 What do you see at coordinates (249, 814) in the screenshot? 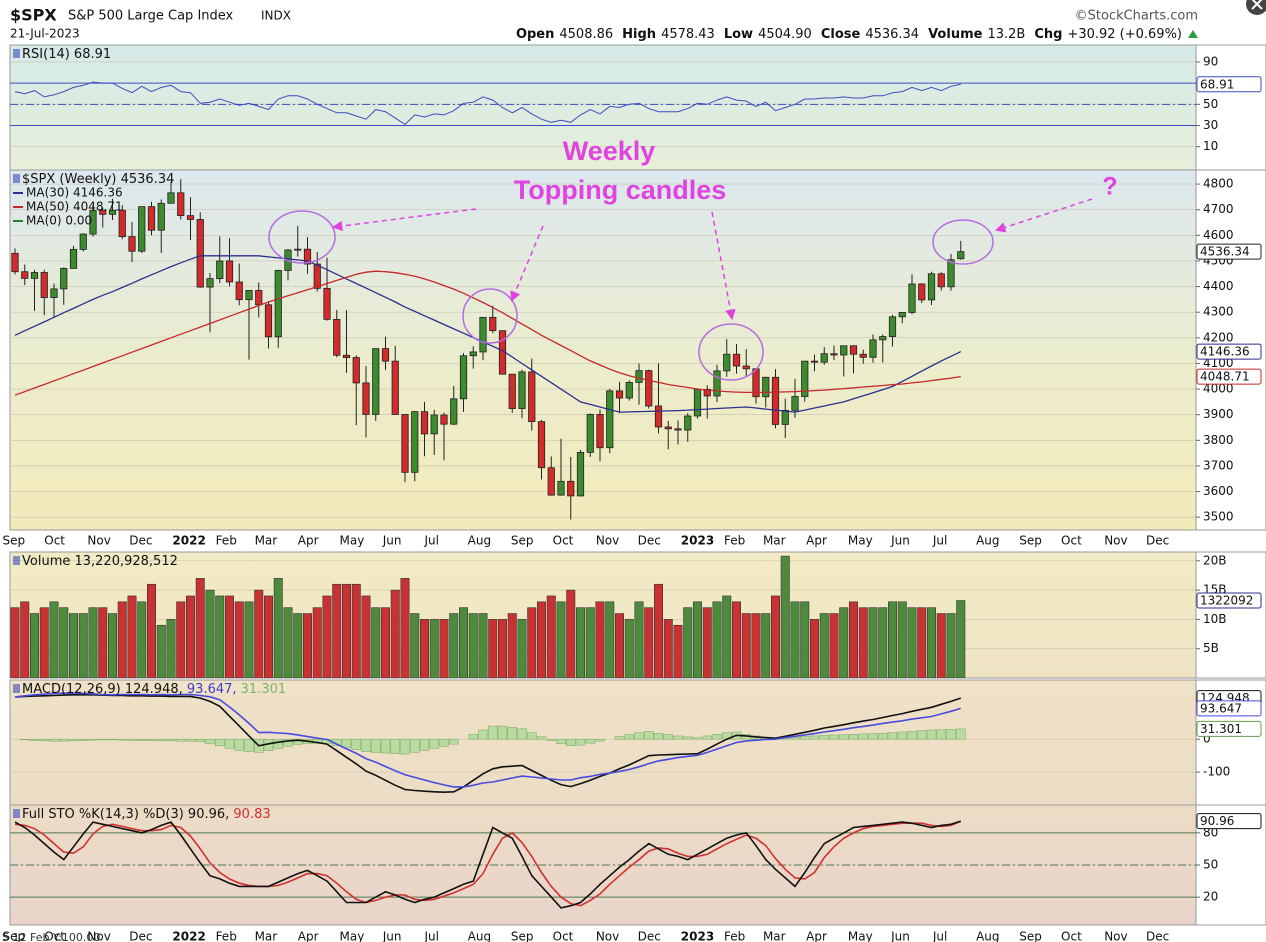
I see `title-part: 90.83` at bounding box center [249, 814].